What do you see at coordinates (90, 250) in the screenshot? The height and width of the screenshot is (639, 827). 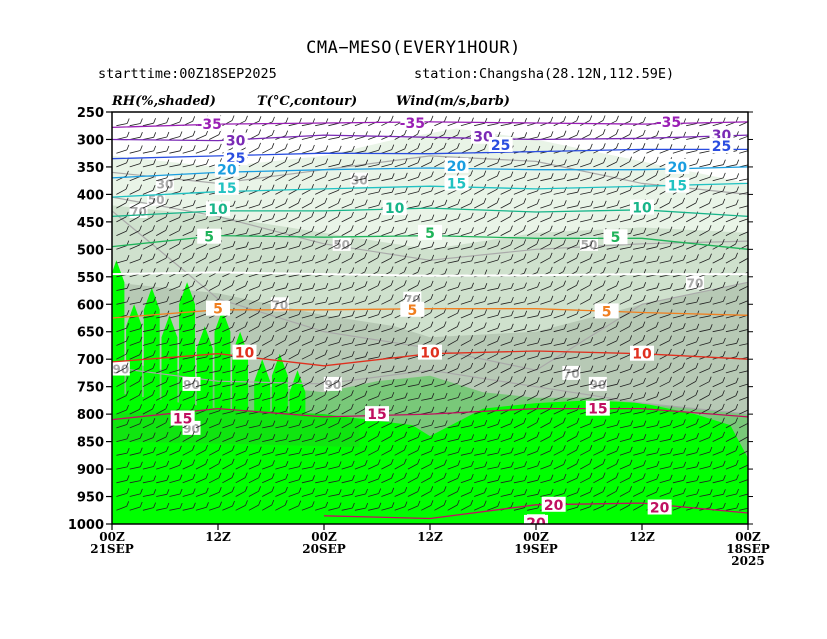 I see `y-tick-label: 500` at bounding box center [90, 250].